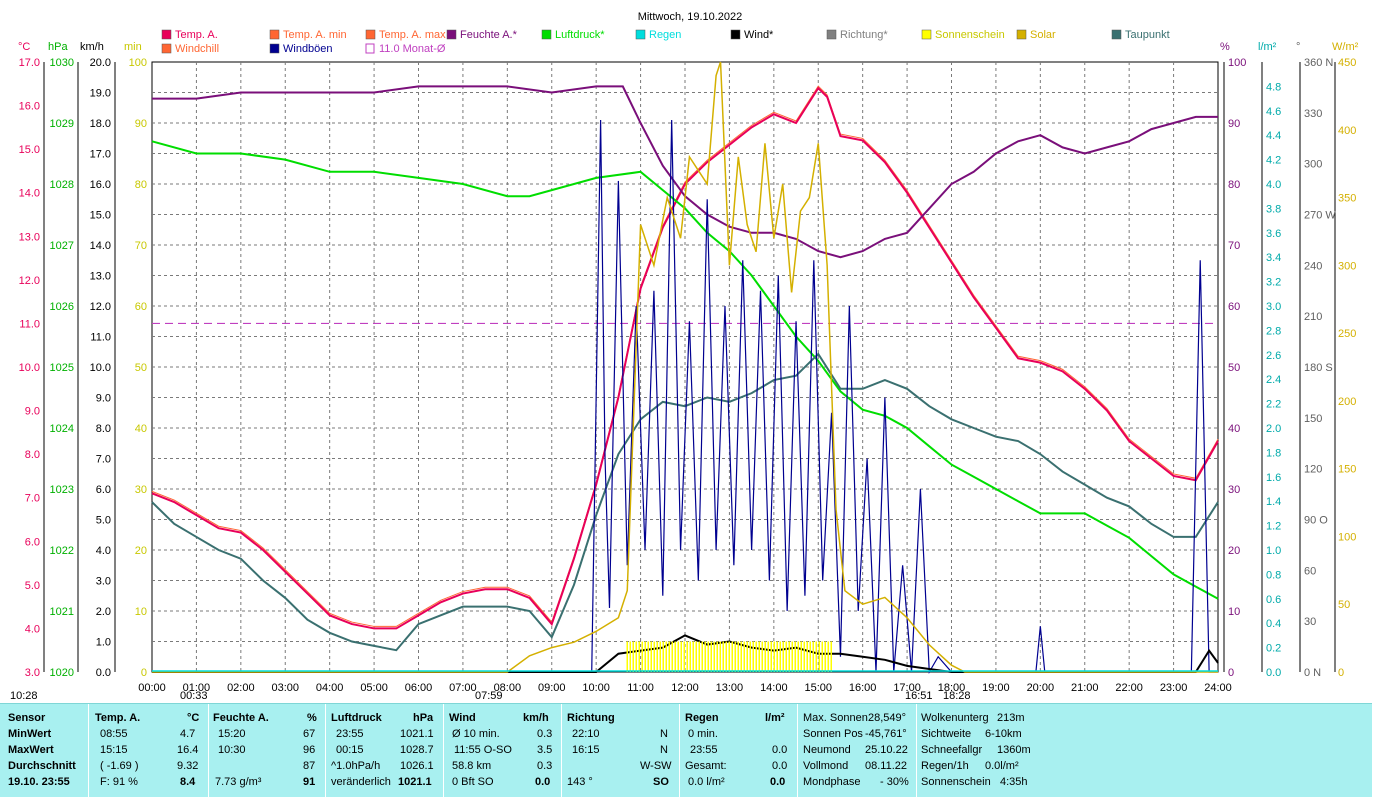  What do you see at coordinates (1237, 63) in the screenshot?
I see `humidity-tick-label: 100` at bounding box center [1237, 63].